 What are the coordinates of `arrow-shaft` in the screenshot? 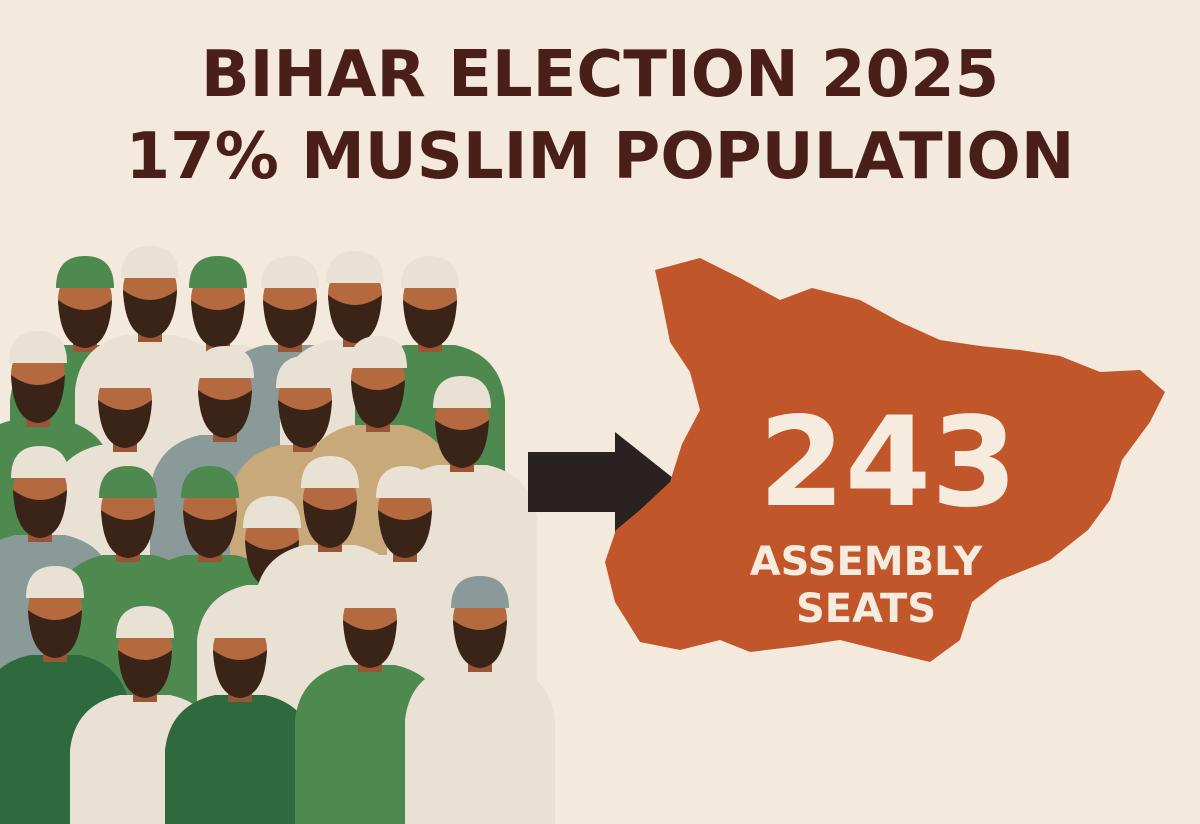 It's located at (574, 482).